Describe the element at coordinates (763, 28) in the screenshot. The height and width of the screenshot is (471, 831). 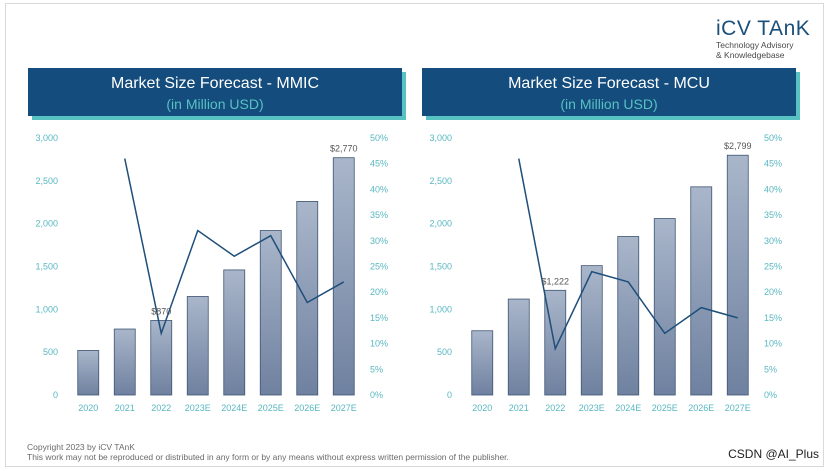
I see `logo-brand: iCV TAnK` at that location.